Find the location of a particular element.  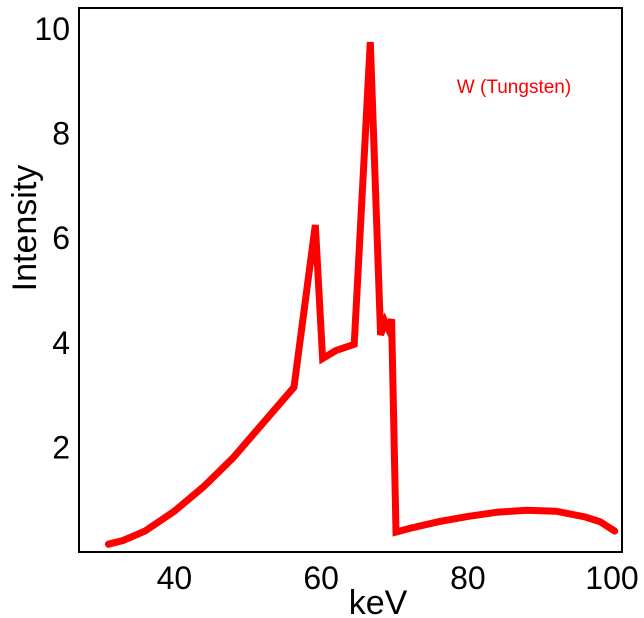

y-tick-label: 10 is located at coordinates (52, 29).